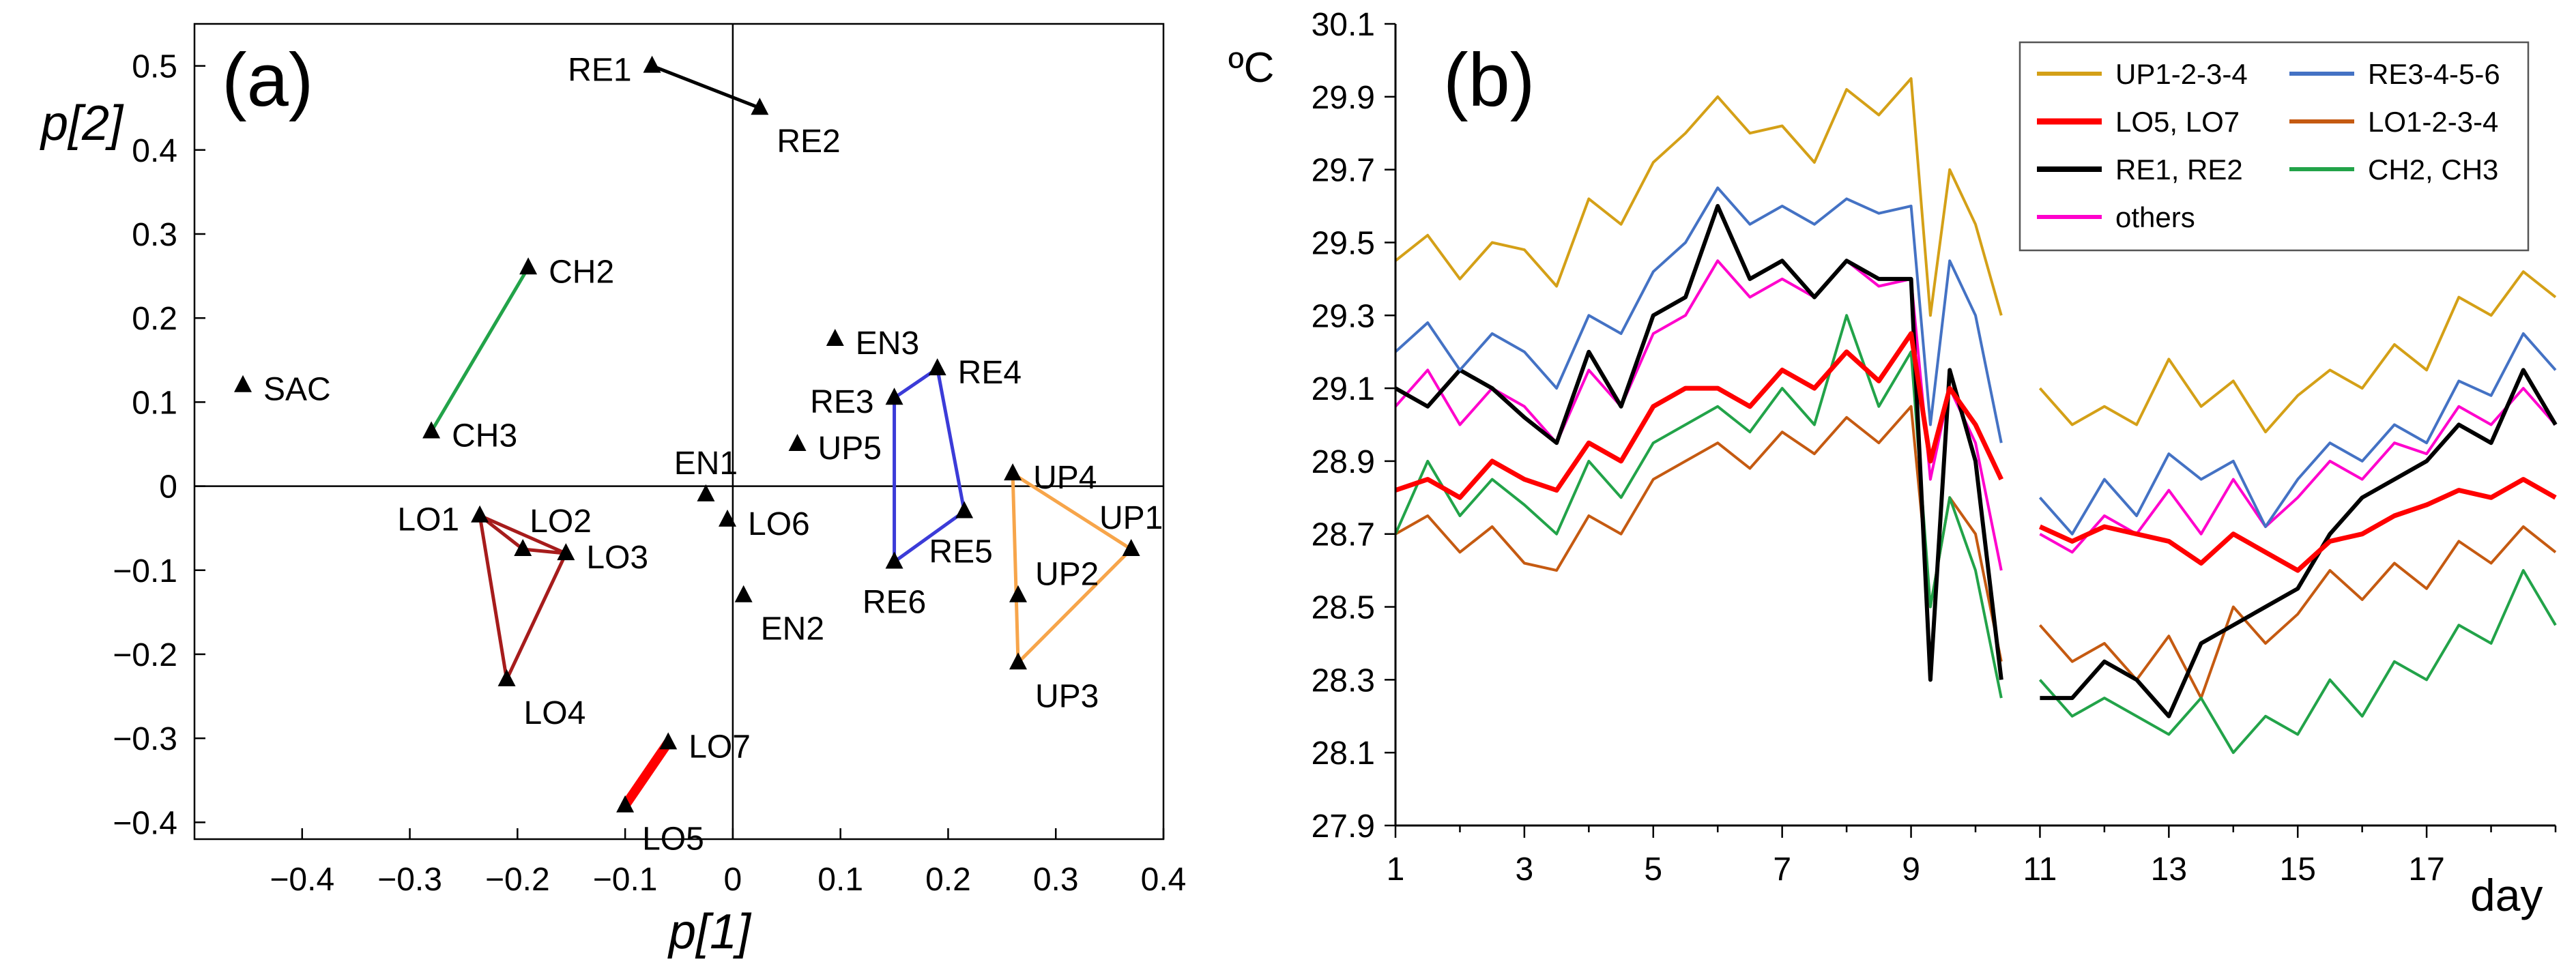  I want to click on x-tick-label: 15, so click(2298, 869).